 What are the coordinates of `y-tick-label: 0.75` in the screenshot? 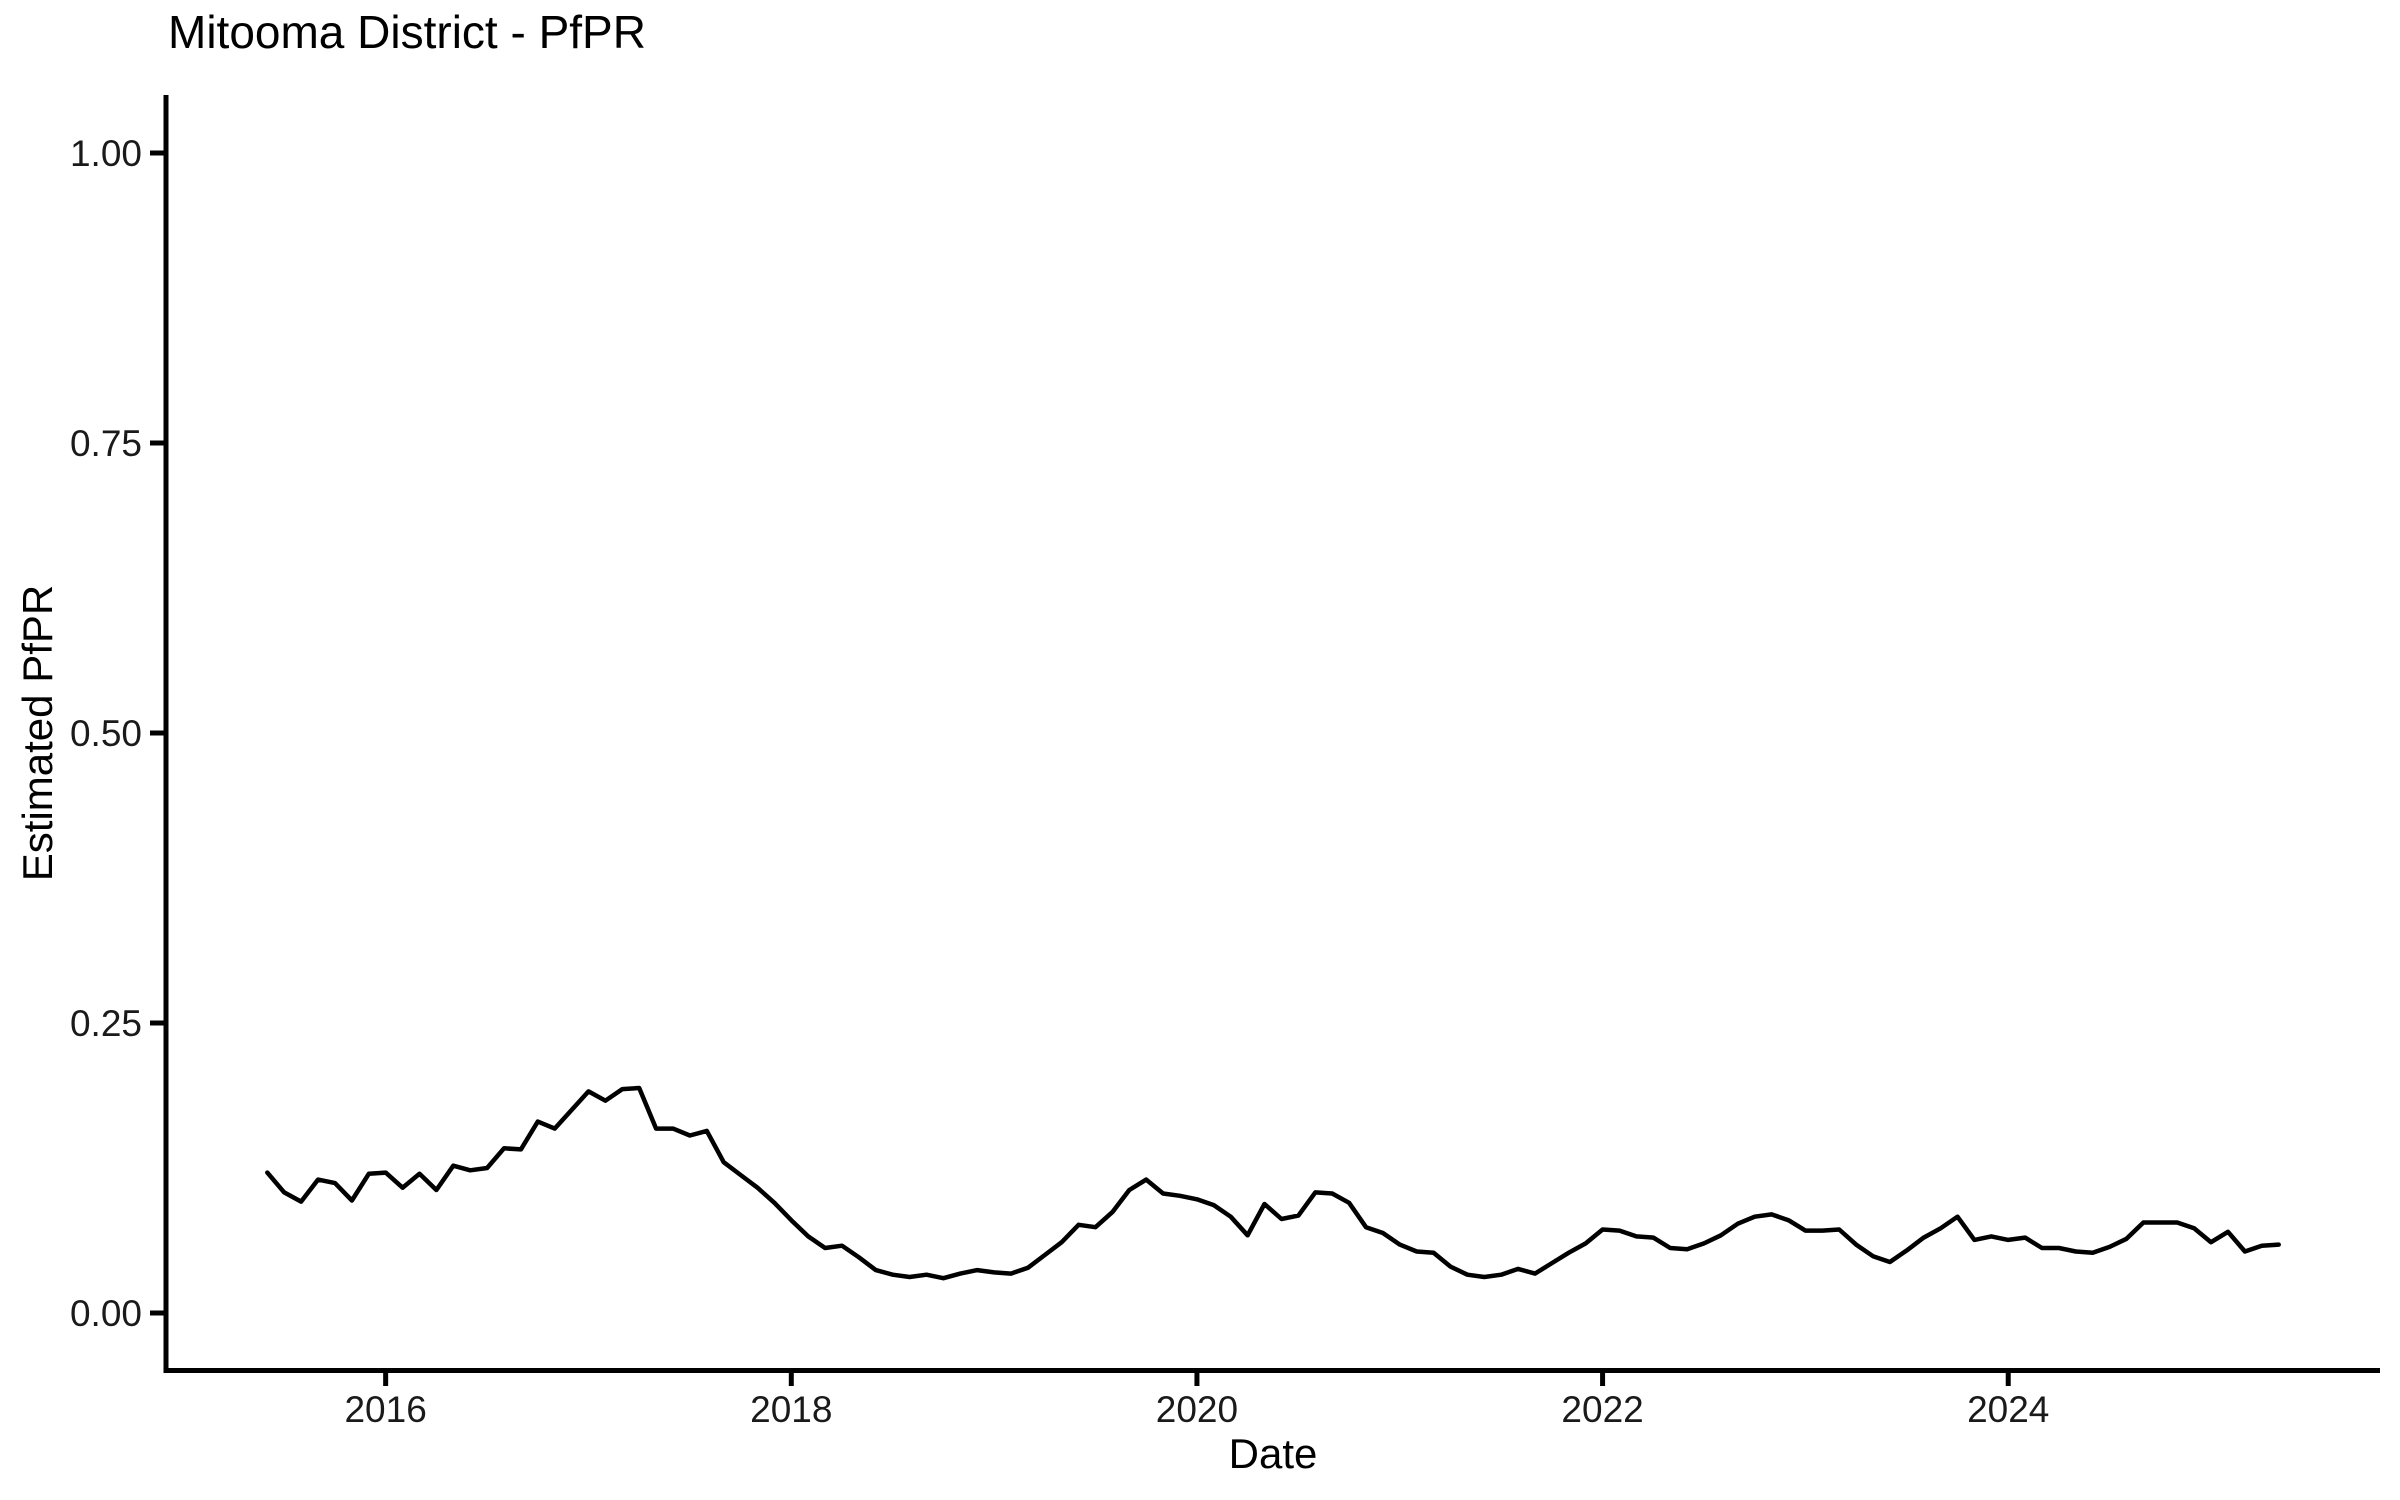 It's located at (106, 443).